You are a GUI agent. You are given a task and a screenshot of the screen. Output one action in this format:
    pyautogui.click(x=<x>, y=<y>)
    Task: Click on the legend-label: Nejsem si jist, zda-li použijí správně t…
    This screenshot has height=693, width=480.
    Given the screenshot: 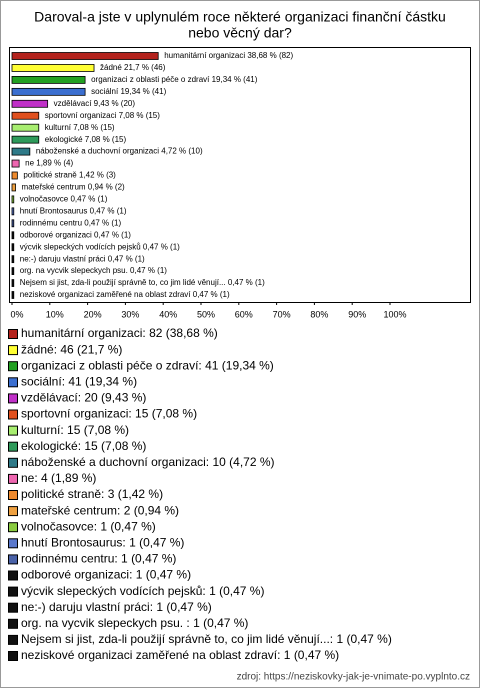 What is the action you would take?
    pyautogui.click(x=206, y=639)
    